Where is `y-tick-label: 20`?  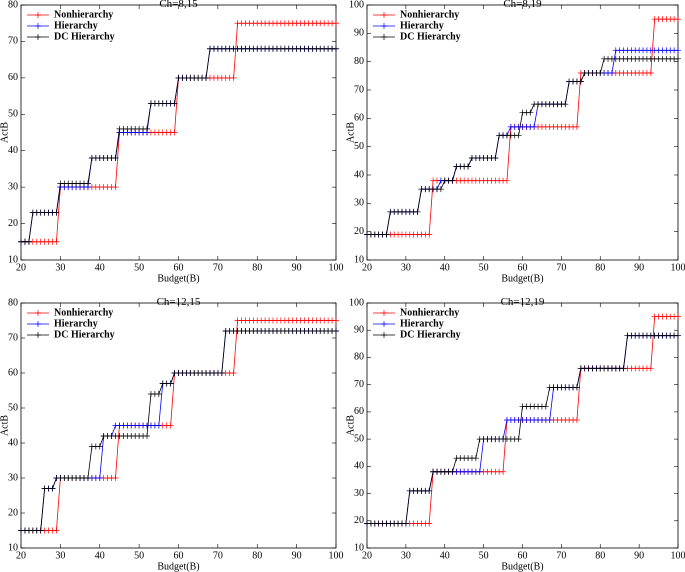
y-tick-label: 20 is located at coordinates (13, 223).